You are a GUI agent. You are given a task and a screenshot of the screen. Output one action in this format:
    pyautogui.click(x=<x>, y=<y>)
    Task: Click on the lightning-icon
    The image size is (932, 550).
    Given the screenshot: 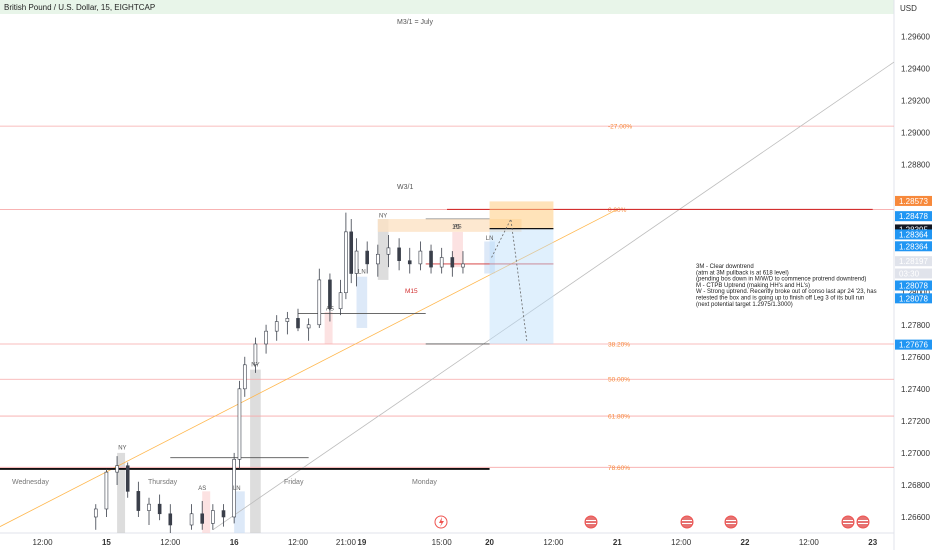 What is the action you would take?
    pyautogui.click(x=441, y=522)
    